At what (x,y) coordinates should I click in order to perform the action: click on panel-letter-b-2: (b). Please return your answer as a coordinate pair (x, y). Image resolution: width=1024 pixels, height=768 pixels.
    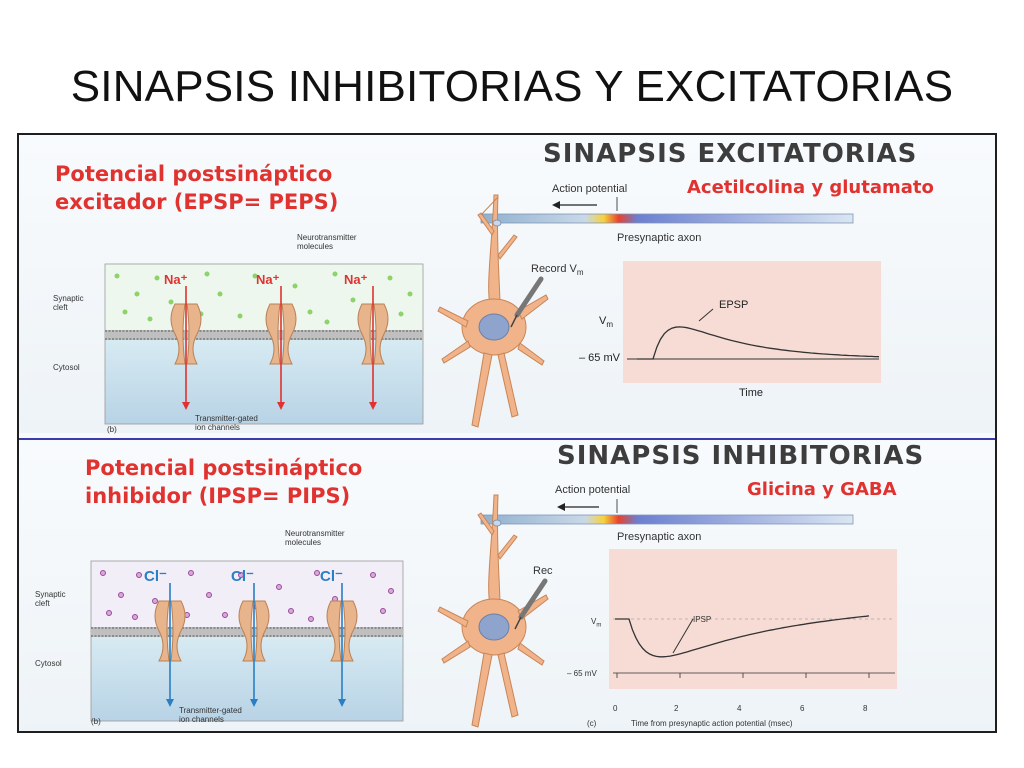
    Looking at the image, I should click on (96, 721).